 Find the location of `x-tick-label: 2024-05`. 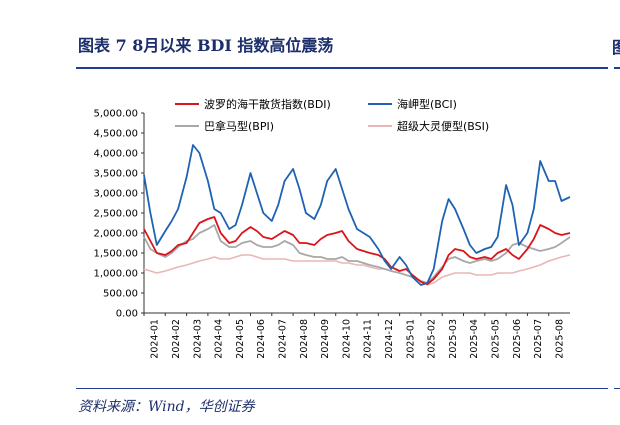

x-tick-label: 2024-05 is located at coordinates (240, 339).